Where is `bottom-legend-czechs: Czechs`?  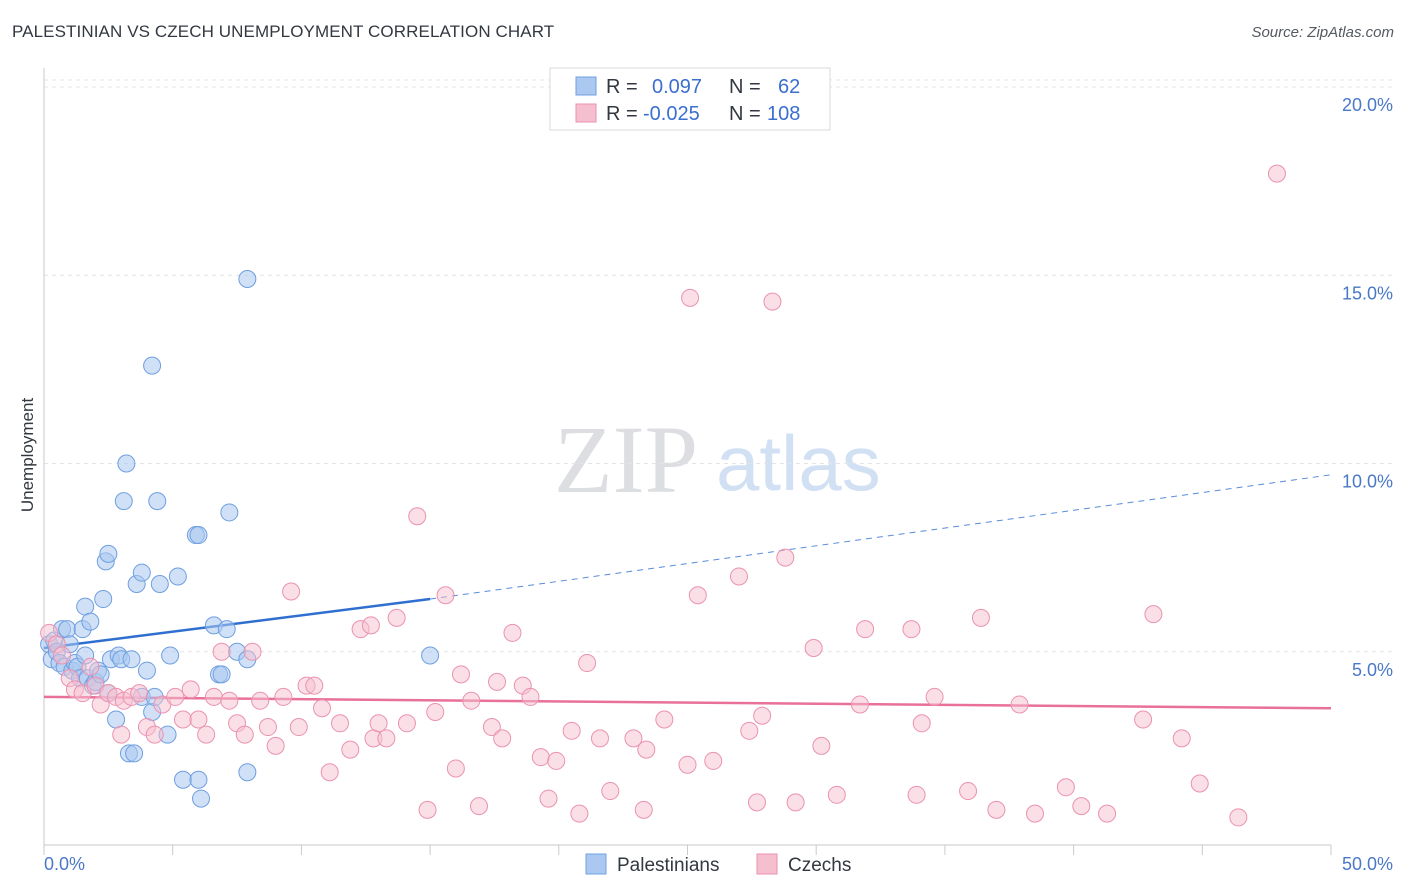 bottom-legend-czechs: Czechs is located at coordinates (819, 865).